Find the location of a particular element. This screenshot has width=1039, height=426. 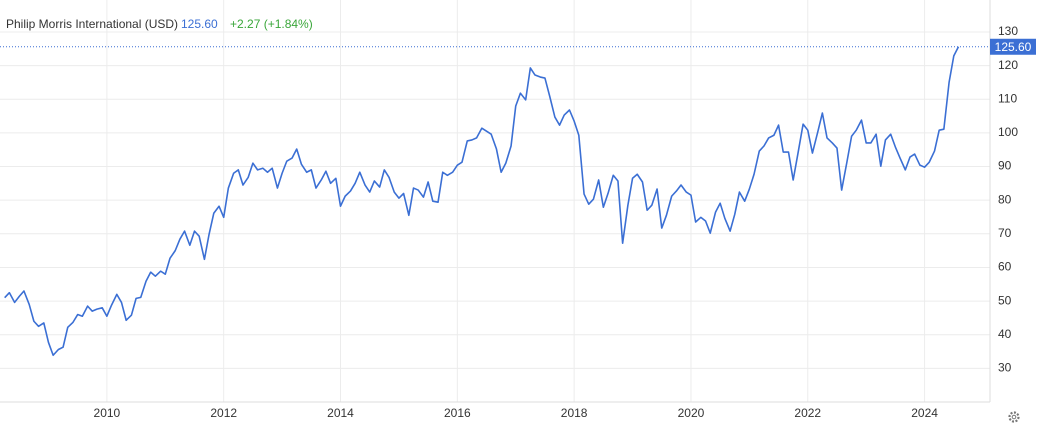

y-tick-label: 130 is located at coordinates (1008, 31).